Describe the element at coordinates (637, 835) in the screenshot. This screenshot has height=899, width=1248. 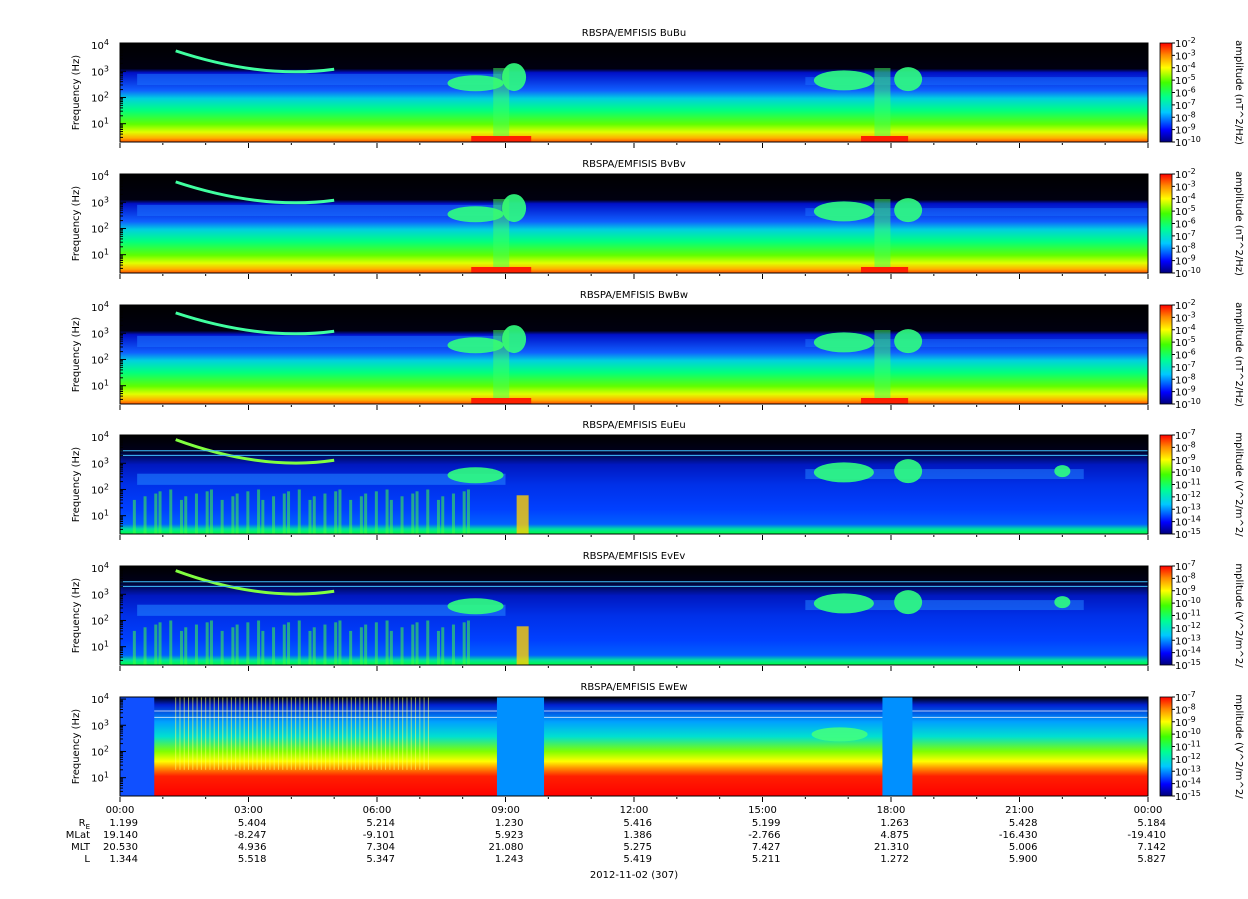
I see `ephemeris-value: 1.386` at that location.